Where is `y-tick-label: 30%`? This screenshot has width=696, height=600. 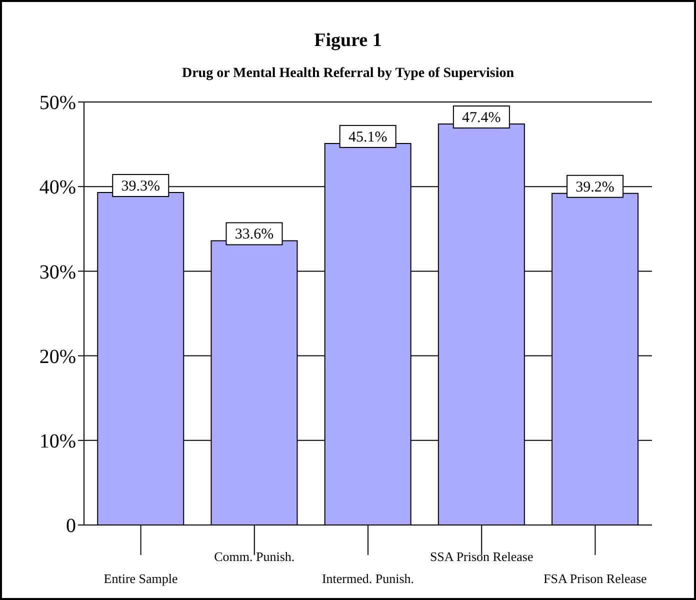 y-tick-label: 30% is located at coordinates (57, 272).